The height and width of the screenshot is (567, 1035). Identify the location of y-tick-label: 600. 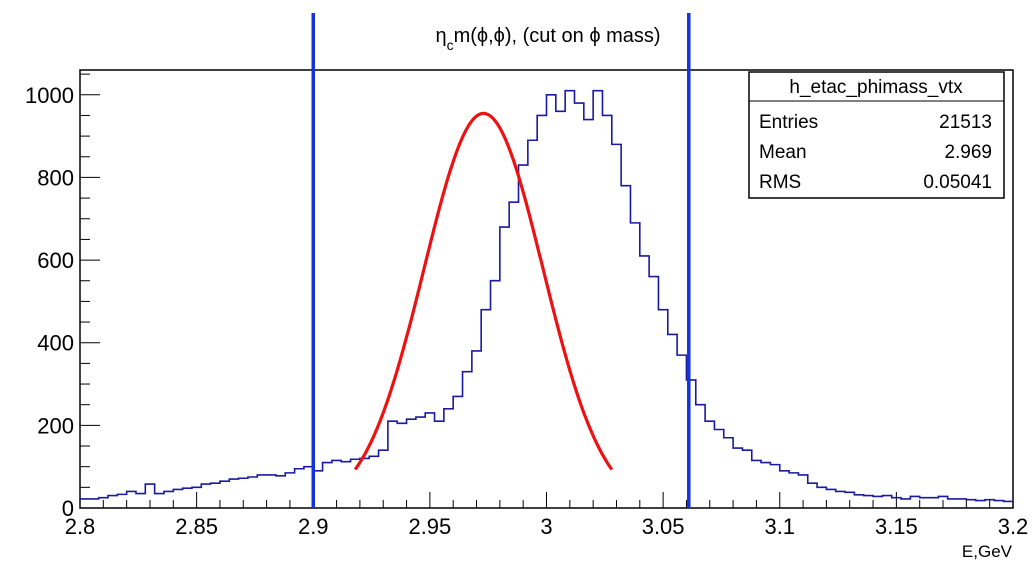
(55, 260).